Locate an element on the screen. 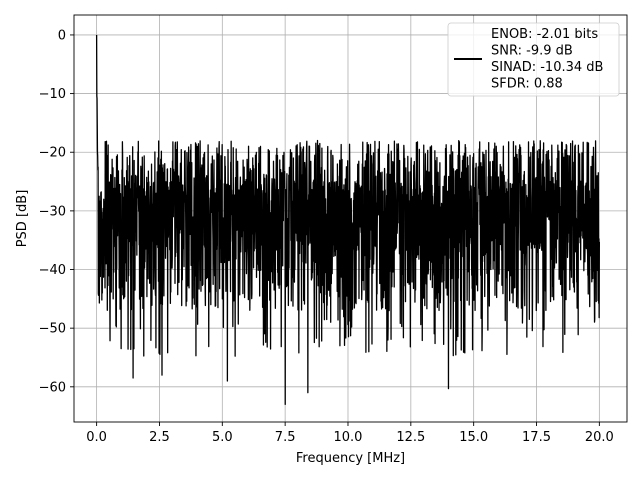  y-tick-label: 0 is located at coordinates (62, 35).